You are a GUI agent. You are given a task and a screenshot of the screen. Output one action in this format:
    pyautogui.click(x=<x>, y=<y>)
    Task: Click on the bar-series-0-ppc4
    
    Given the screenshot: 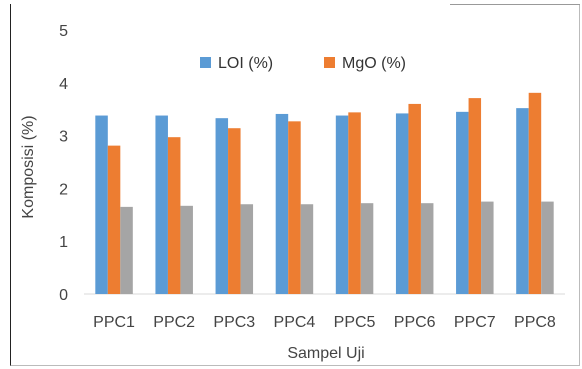 What is the action you would take?
    pyautogui.click(x=282, y=203)
    